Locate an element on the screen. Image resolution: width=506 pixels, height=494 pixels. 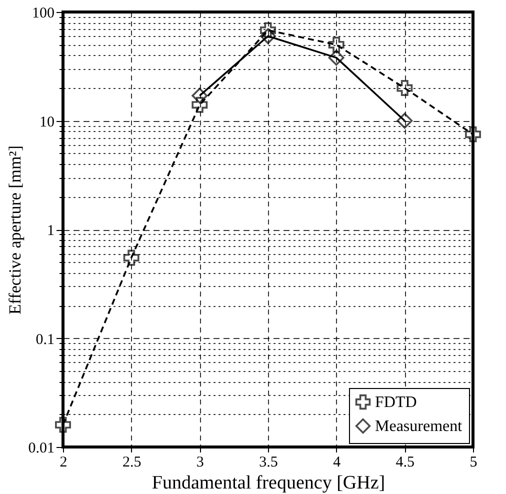
x-tick-label: 4.5 is located at coordinates (405, 462).